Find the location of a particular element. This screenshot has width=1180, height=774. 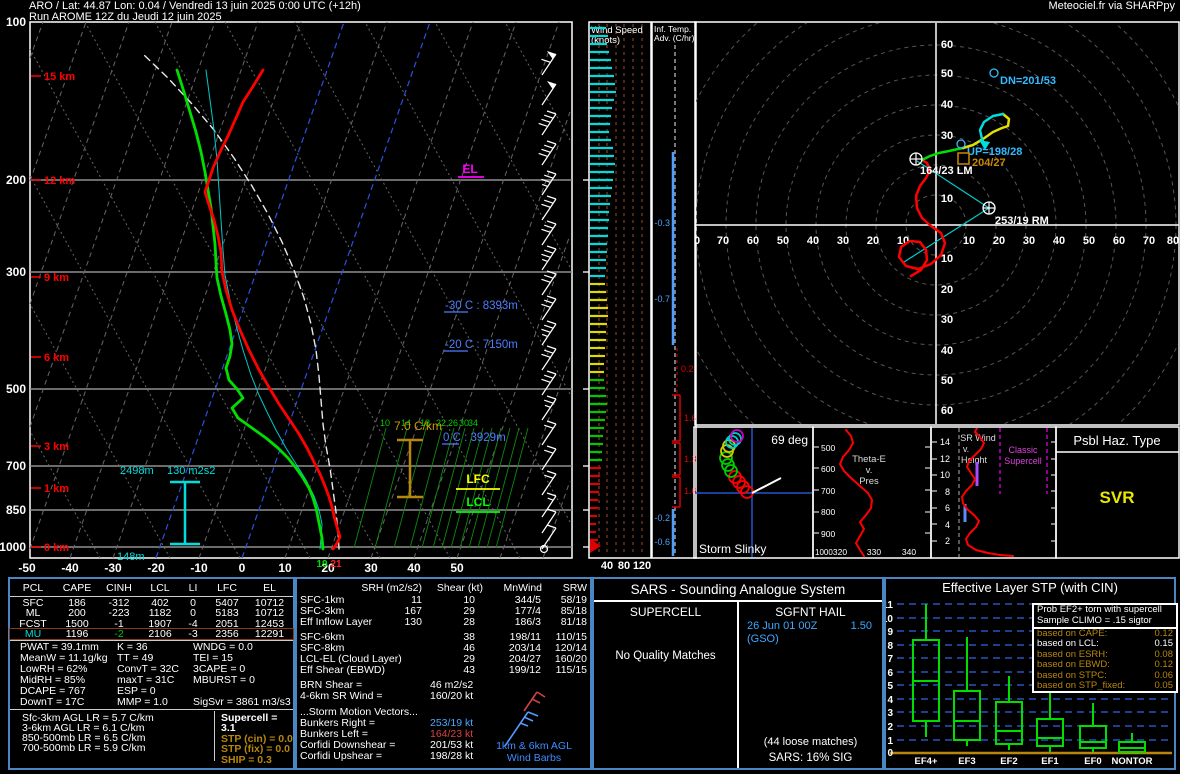

tempadv-mark: 1.6 is located at coordinates (690, 491).